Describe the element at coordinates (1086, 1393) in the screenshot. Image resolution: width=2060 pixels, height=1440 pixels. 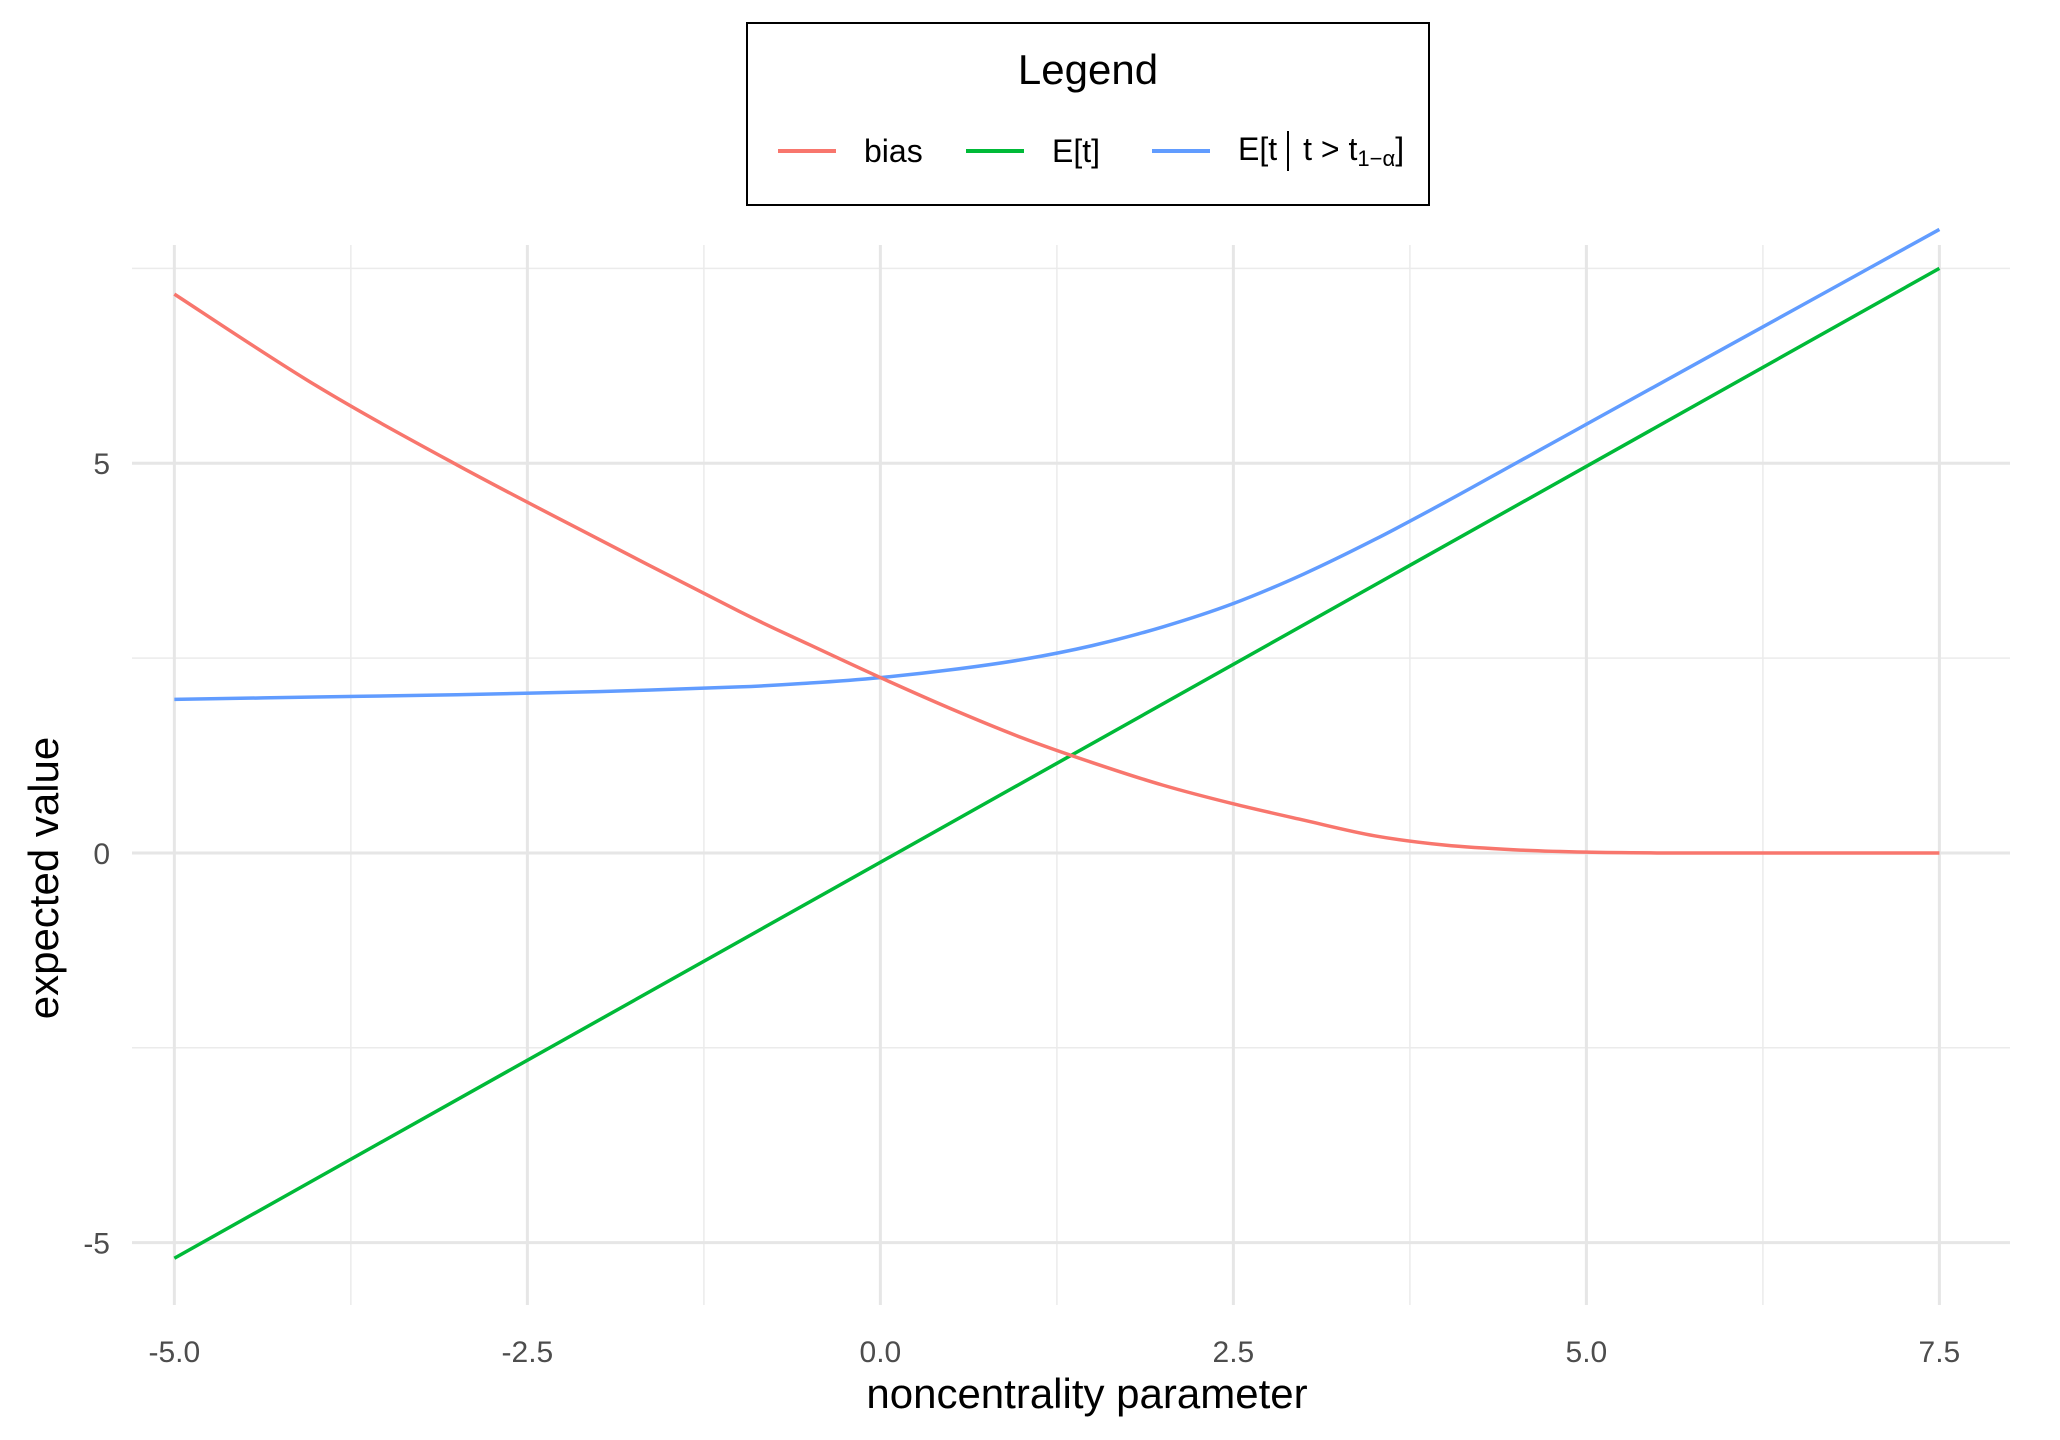
I see `x-axis-title: noncentrality parameter` at that location.